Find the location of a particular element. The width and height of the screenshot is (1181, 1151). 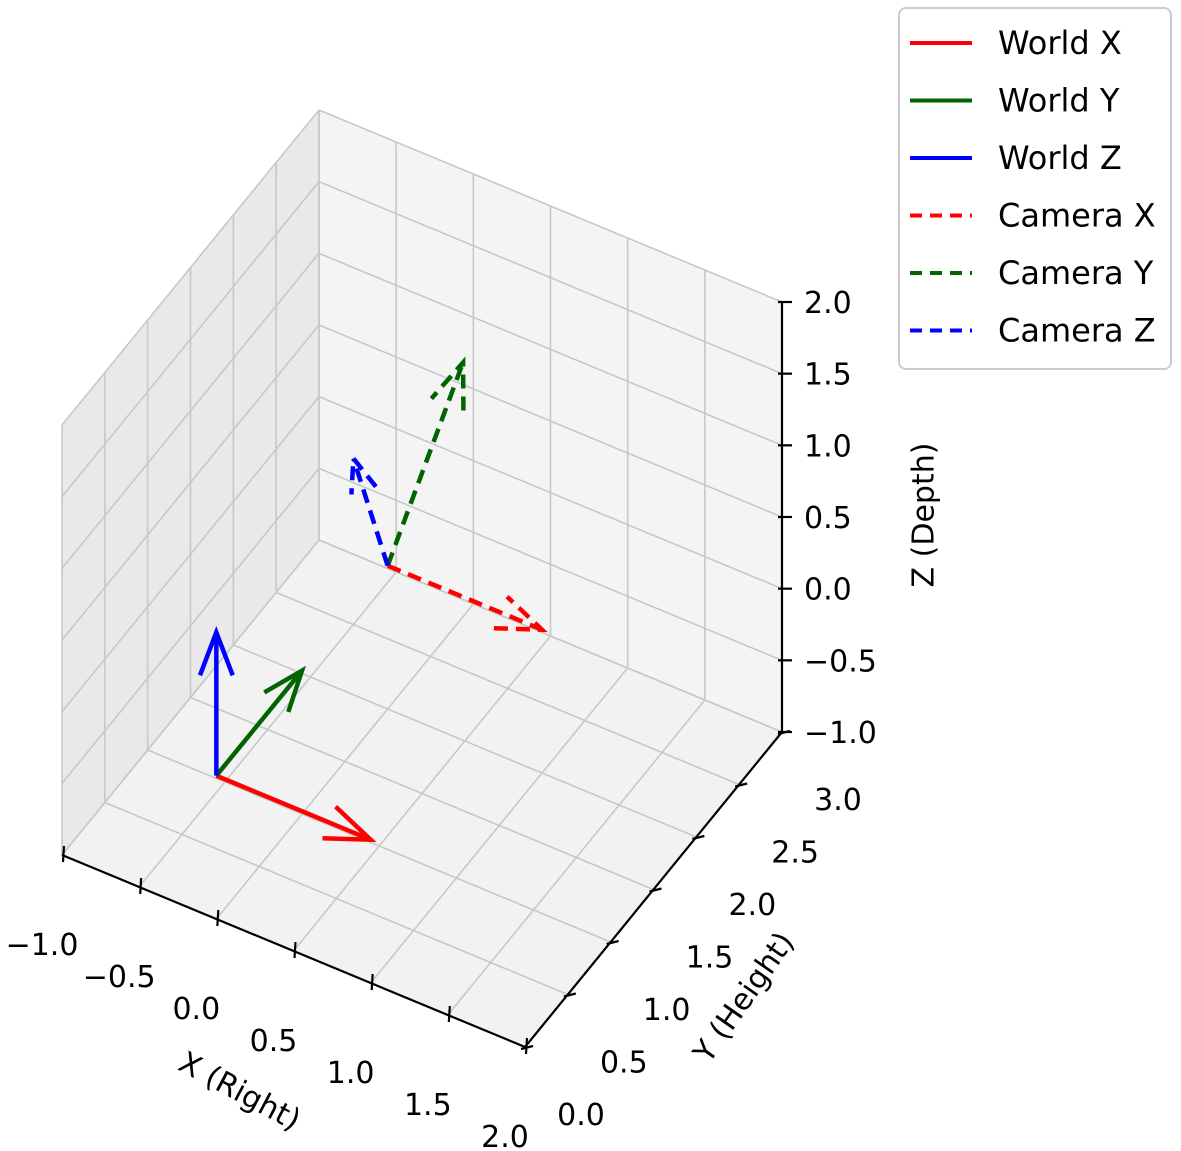

series-layer is located at coordinates (372, 599).